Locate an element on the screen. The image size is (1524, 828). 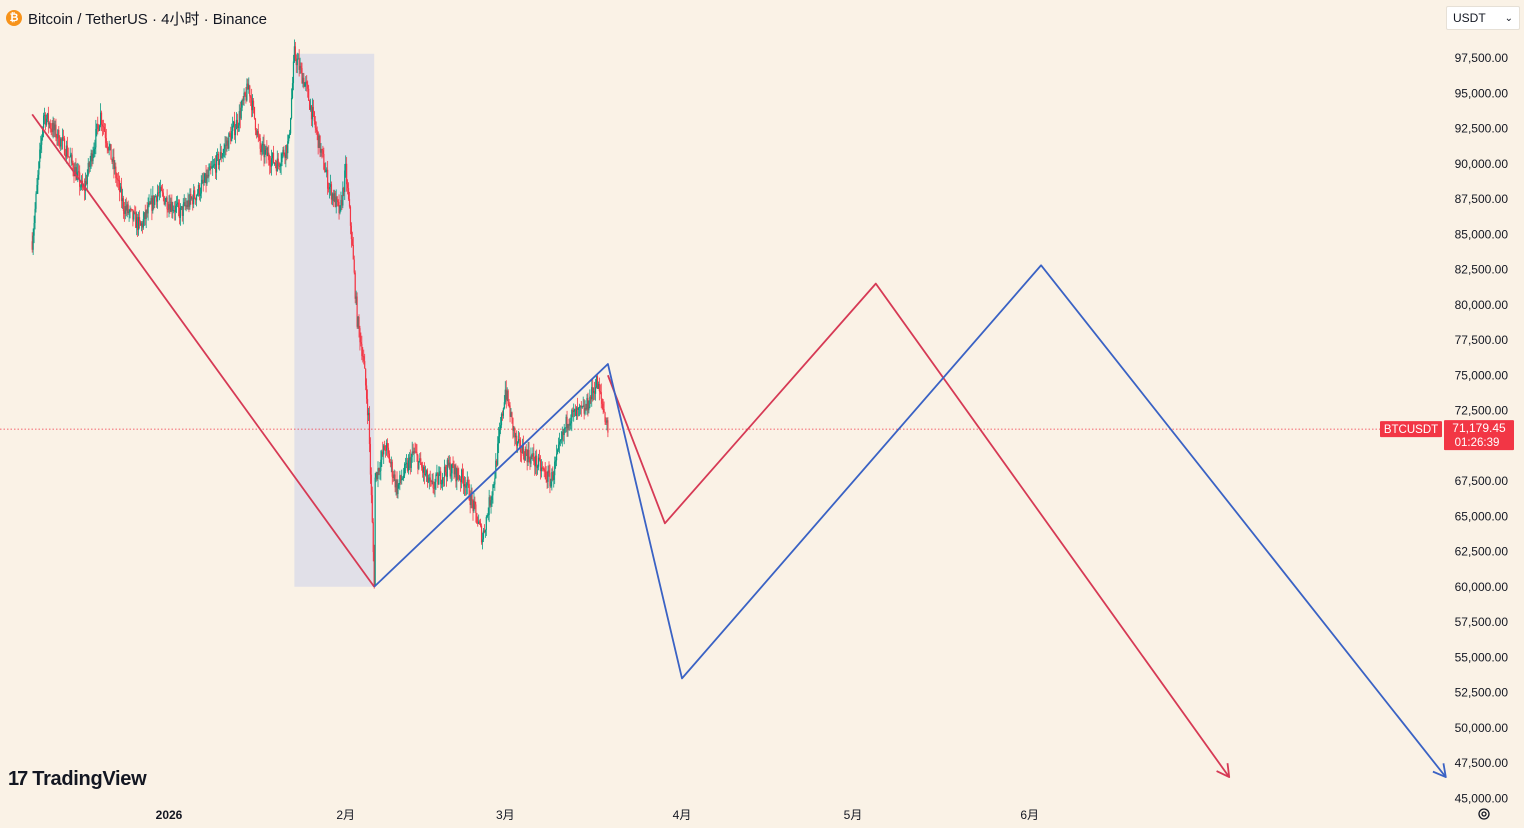
y-tick-label: 85,000.00 is located at coordinates (1482, 234).